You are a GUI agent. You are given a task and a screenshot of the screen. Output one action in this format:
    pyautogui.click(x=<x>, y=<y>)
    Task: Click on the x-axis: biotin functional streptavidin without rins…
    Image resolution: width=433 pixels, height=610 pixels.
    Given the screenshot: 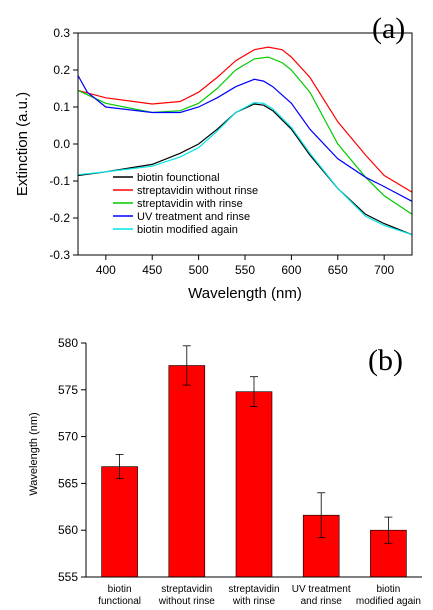 What is the action you would take?
    pyautogui.click(x=259, y=595)
    